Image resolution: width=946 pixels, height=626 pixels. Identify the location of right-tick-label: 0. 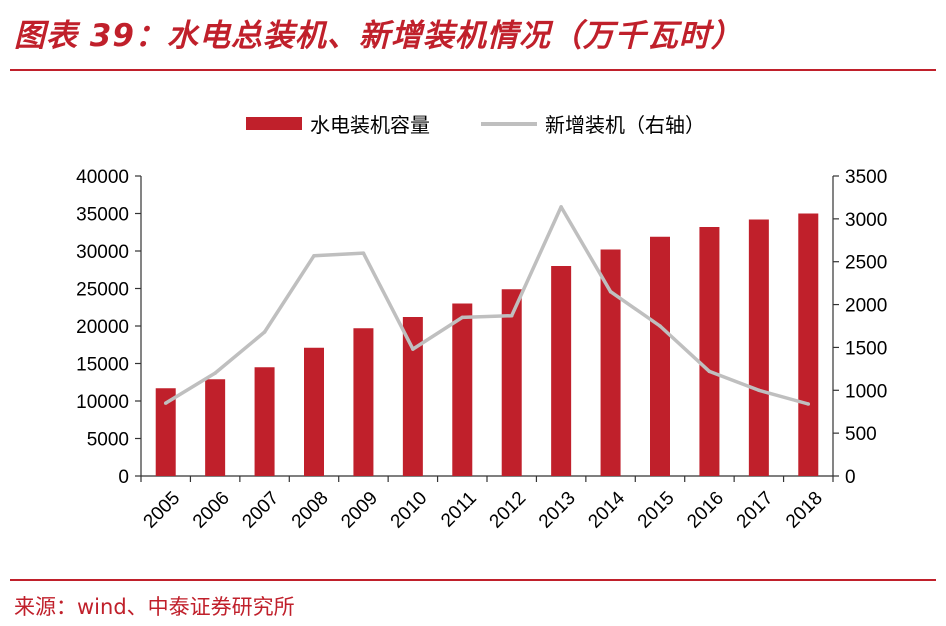
(850, 477).